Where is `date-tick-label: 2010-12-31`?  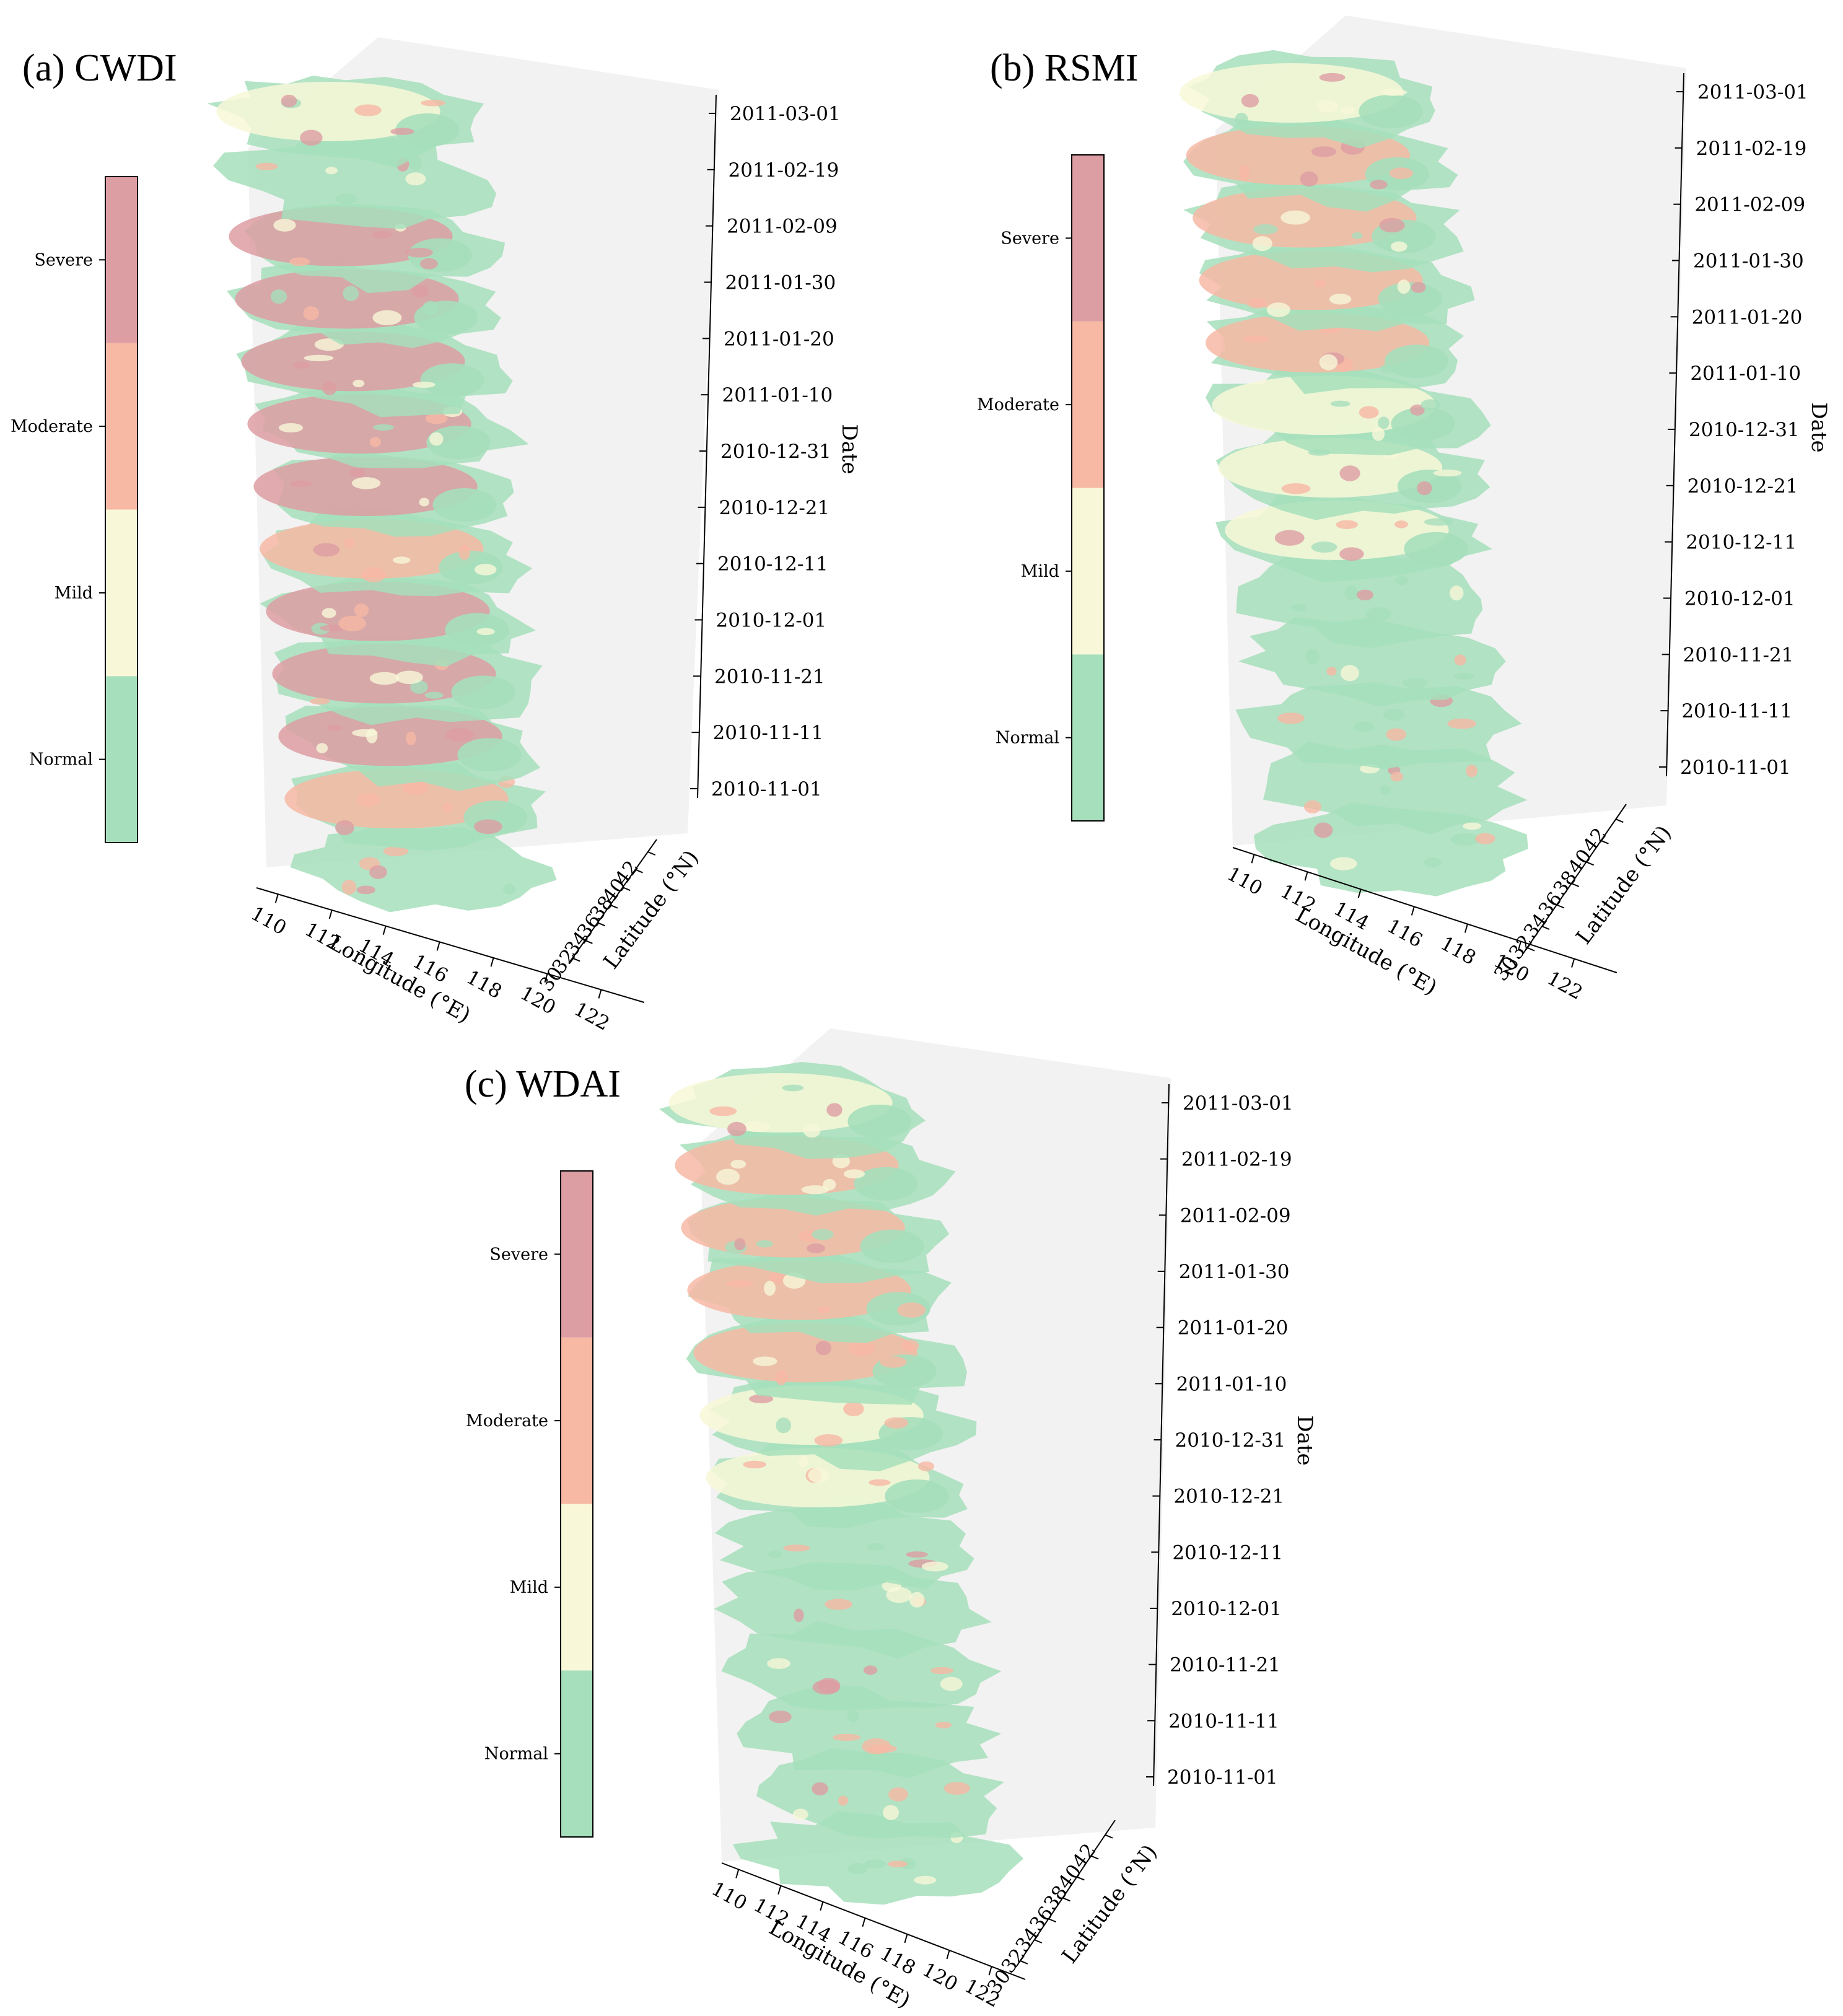
date-tick-label: 2010-12-31 is located at coordinates (1744, 430).